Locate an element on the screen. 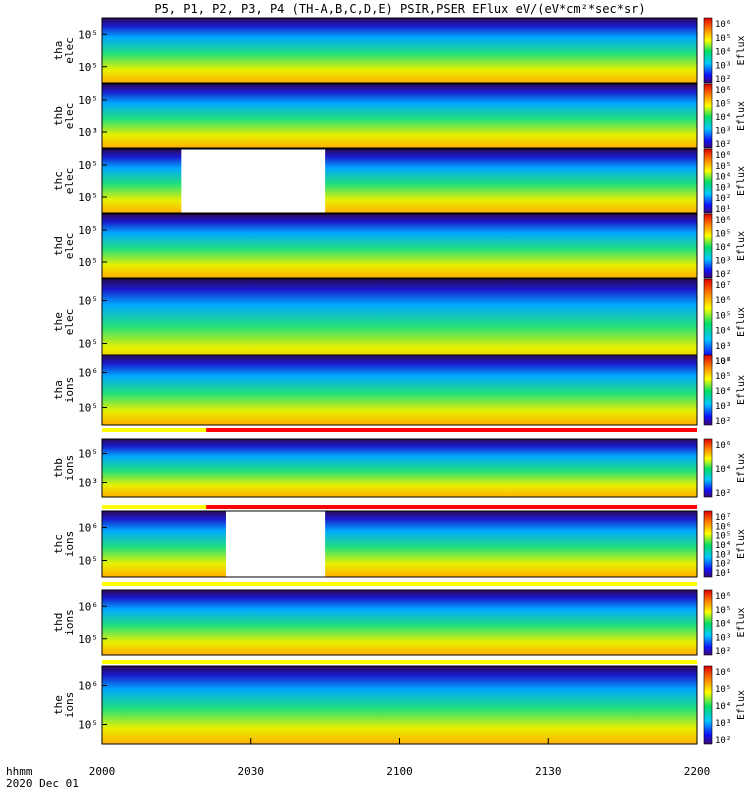  colorbar-tick-label: 10⁷ is located at coordinates (723, 286).